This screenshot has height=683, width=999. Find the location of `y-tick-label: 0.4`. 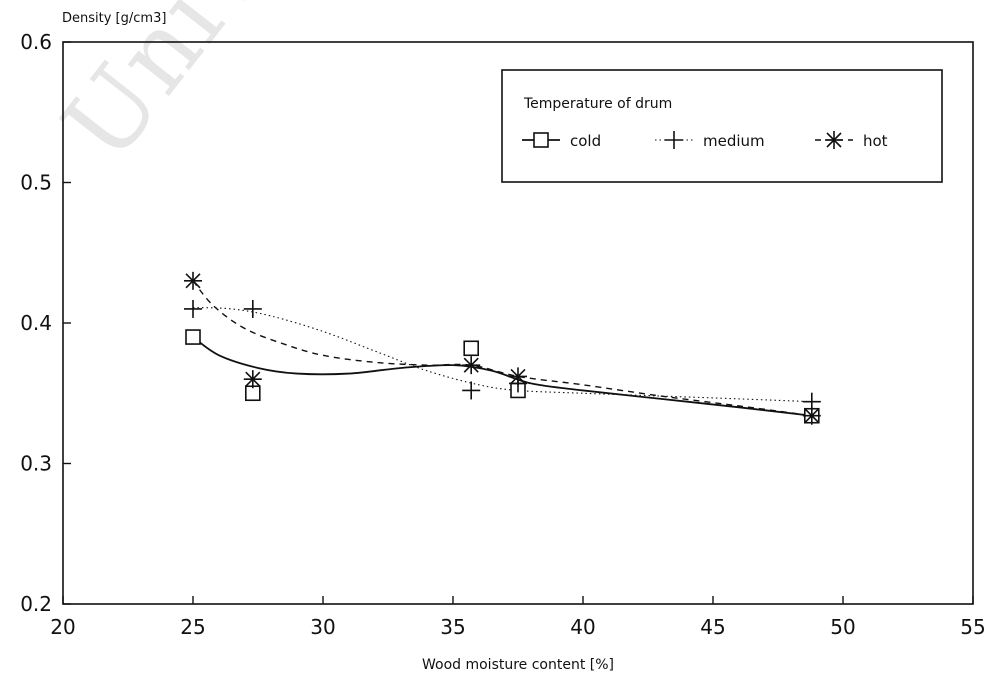

y-tick-label: 0.4 is located at coordinates (36, 323).